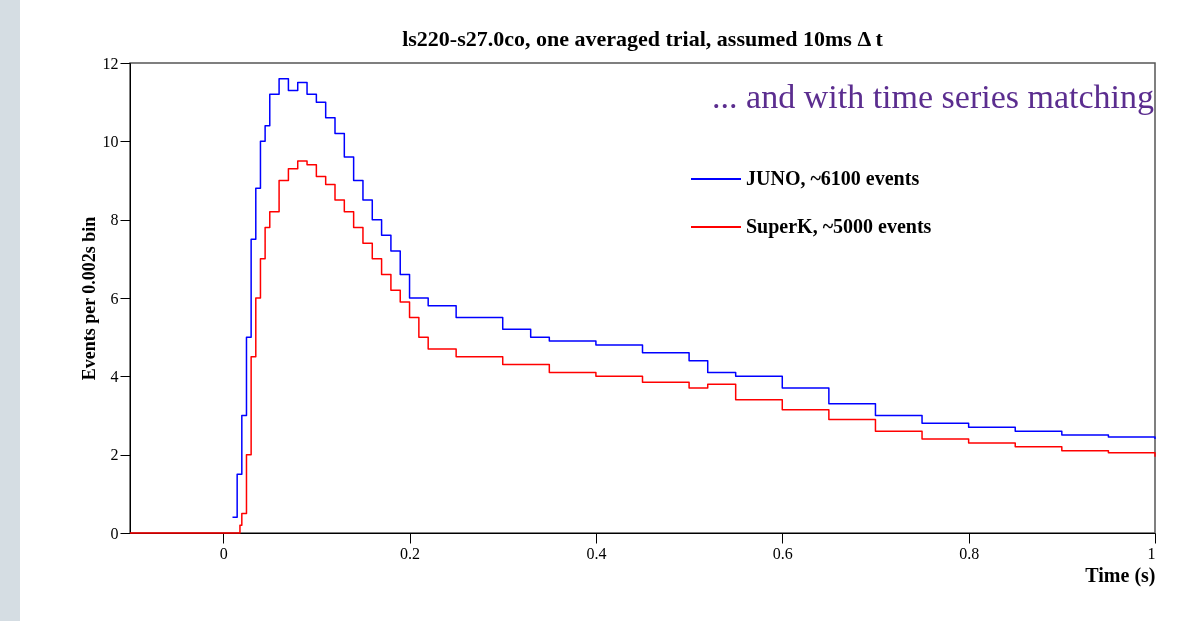 This screenshot has width=1184, height=621. Describe the element at coordinates (114, 455) in the screenshot. I see `y-tick-label: 2` at that location.